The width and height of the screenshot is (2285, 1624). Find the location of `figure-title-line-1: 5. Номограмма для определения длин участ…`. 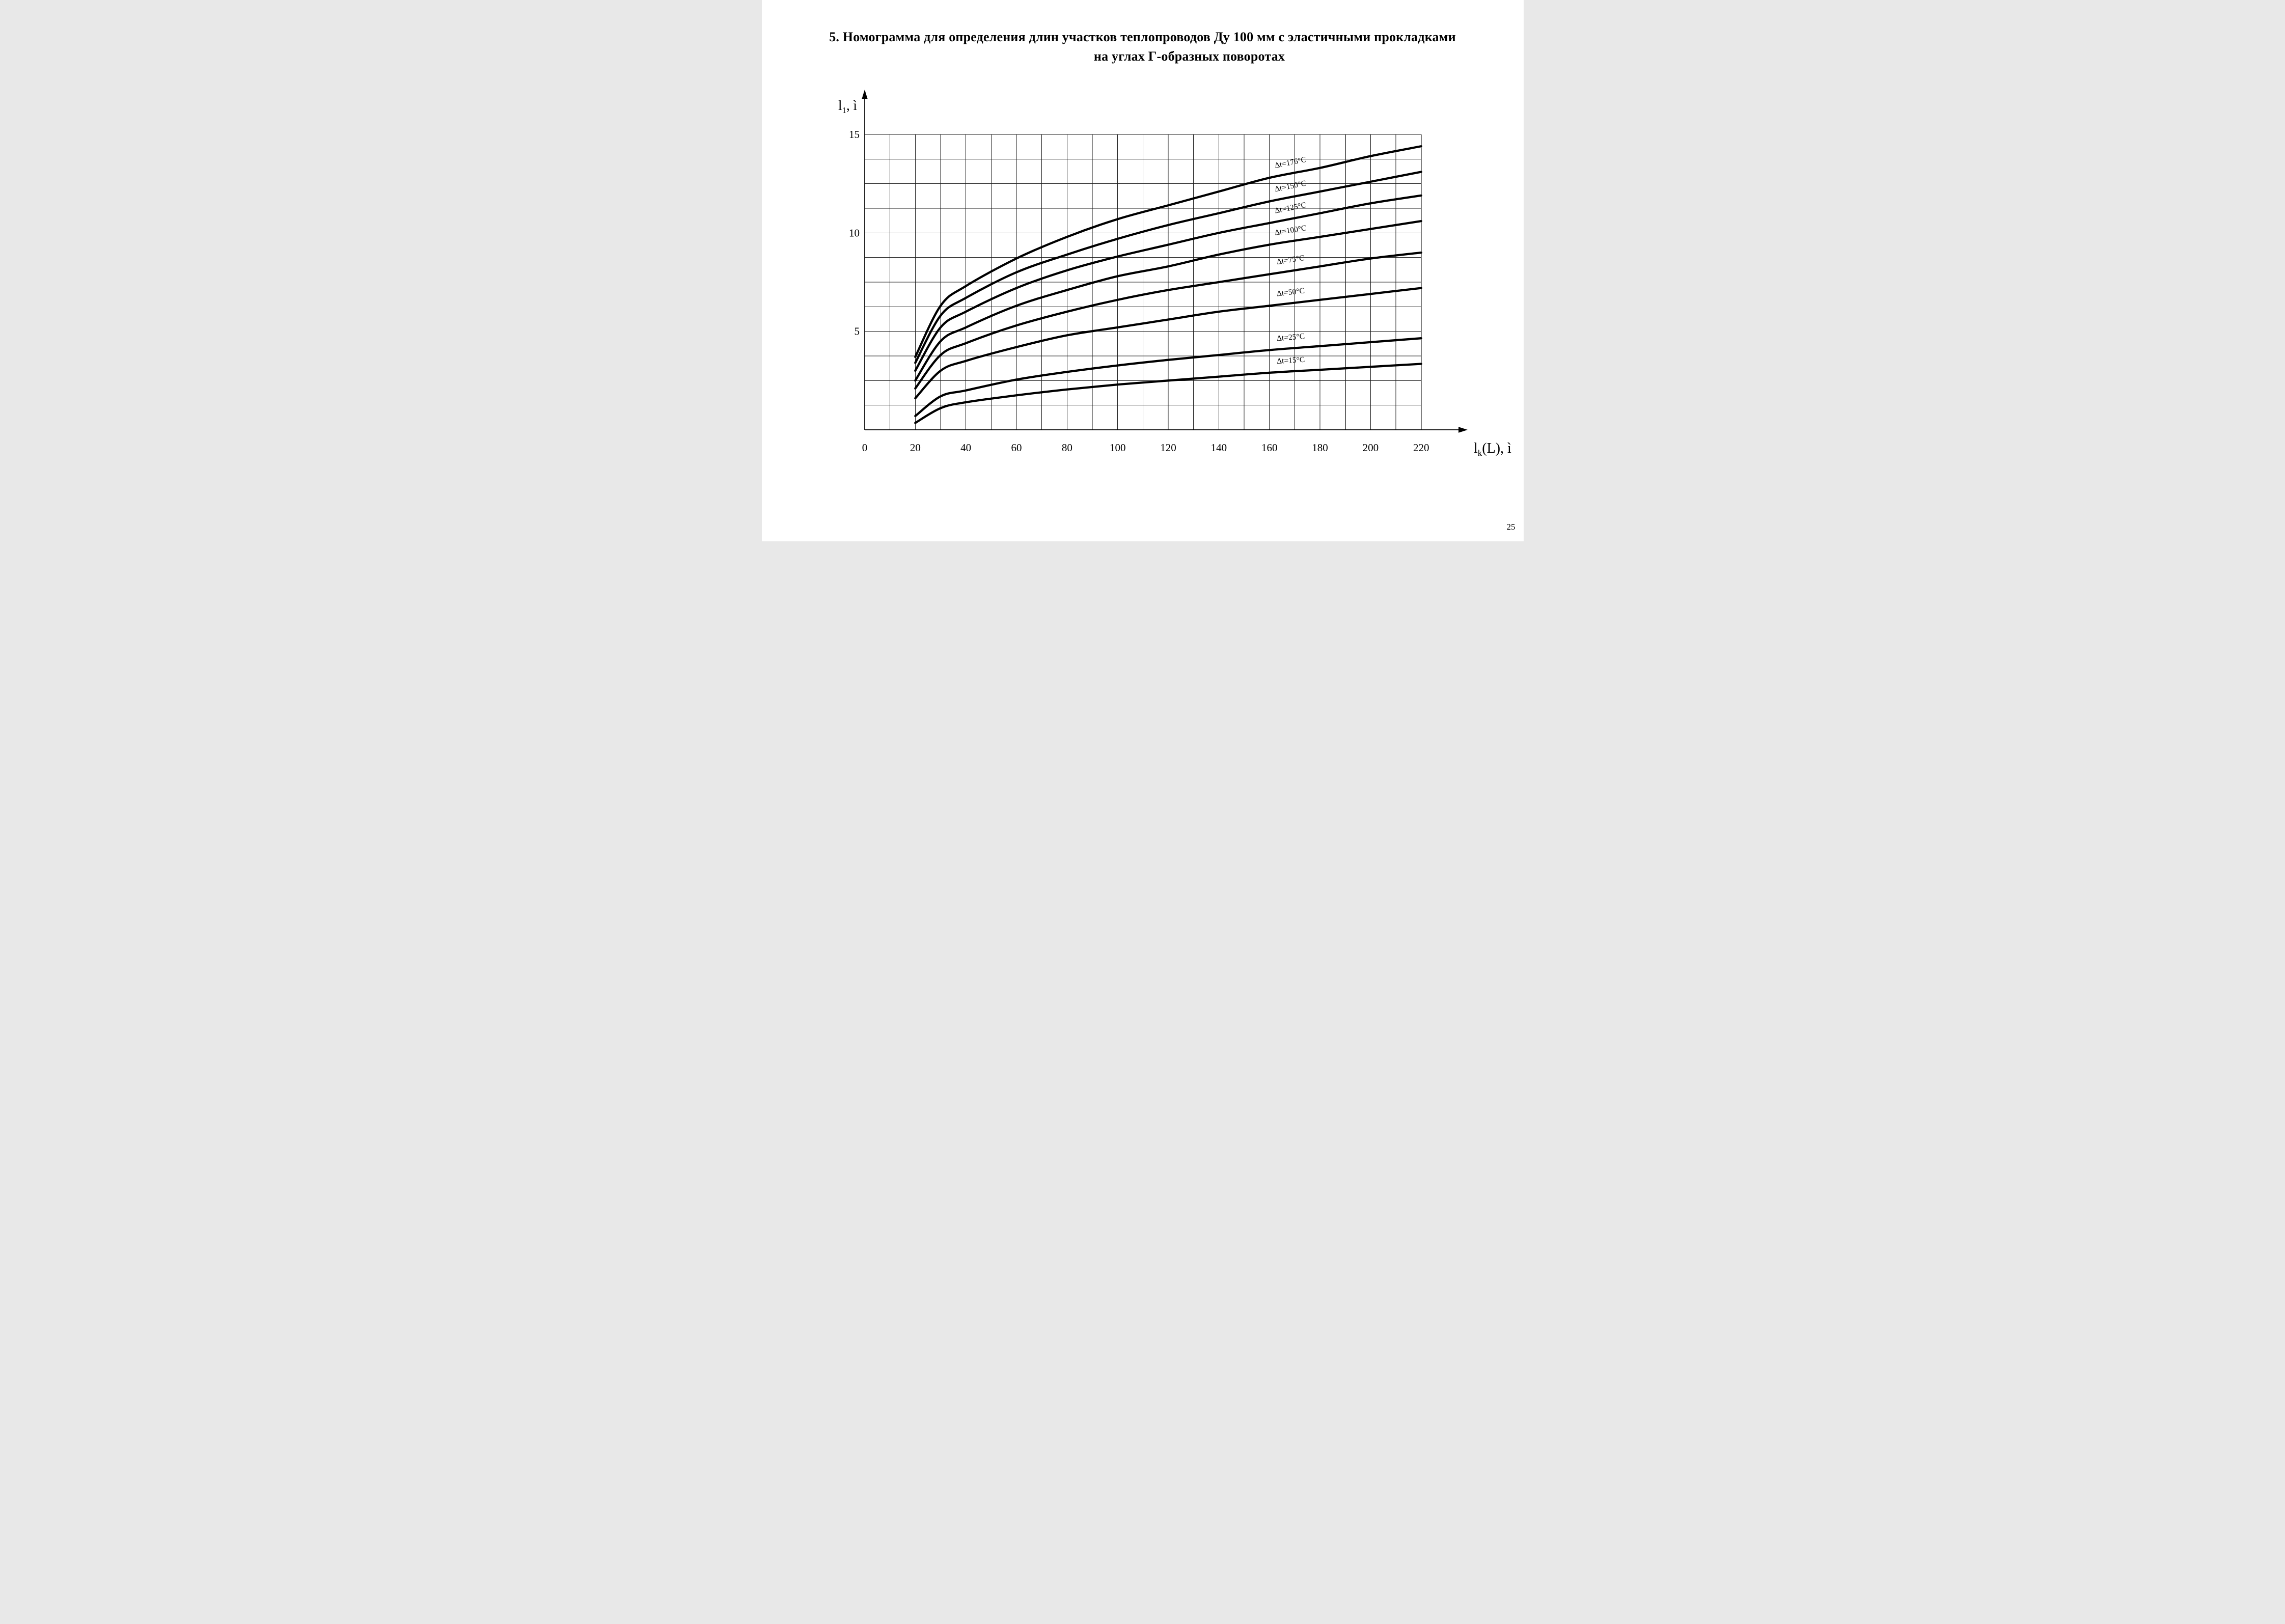

figure-title-line-1: 5. Номограмма для определения длин участ… is located at coordinates (1142, 37).